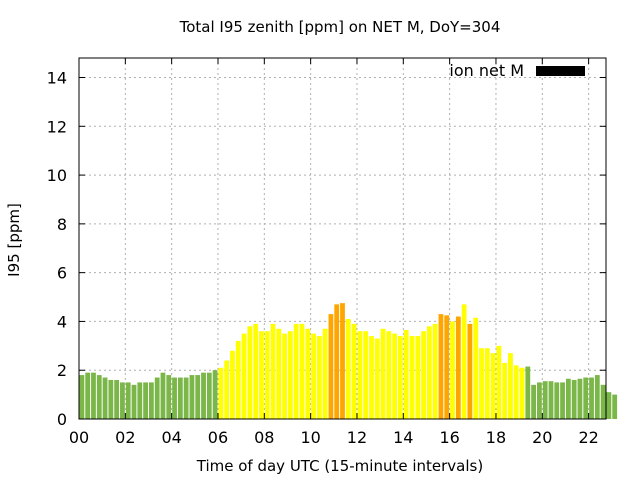 The height and width of the screenshot is (480, 640). I want to click on y-tick-label: 0, so click(62, 419).